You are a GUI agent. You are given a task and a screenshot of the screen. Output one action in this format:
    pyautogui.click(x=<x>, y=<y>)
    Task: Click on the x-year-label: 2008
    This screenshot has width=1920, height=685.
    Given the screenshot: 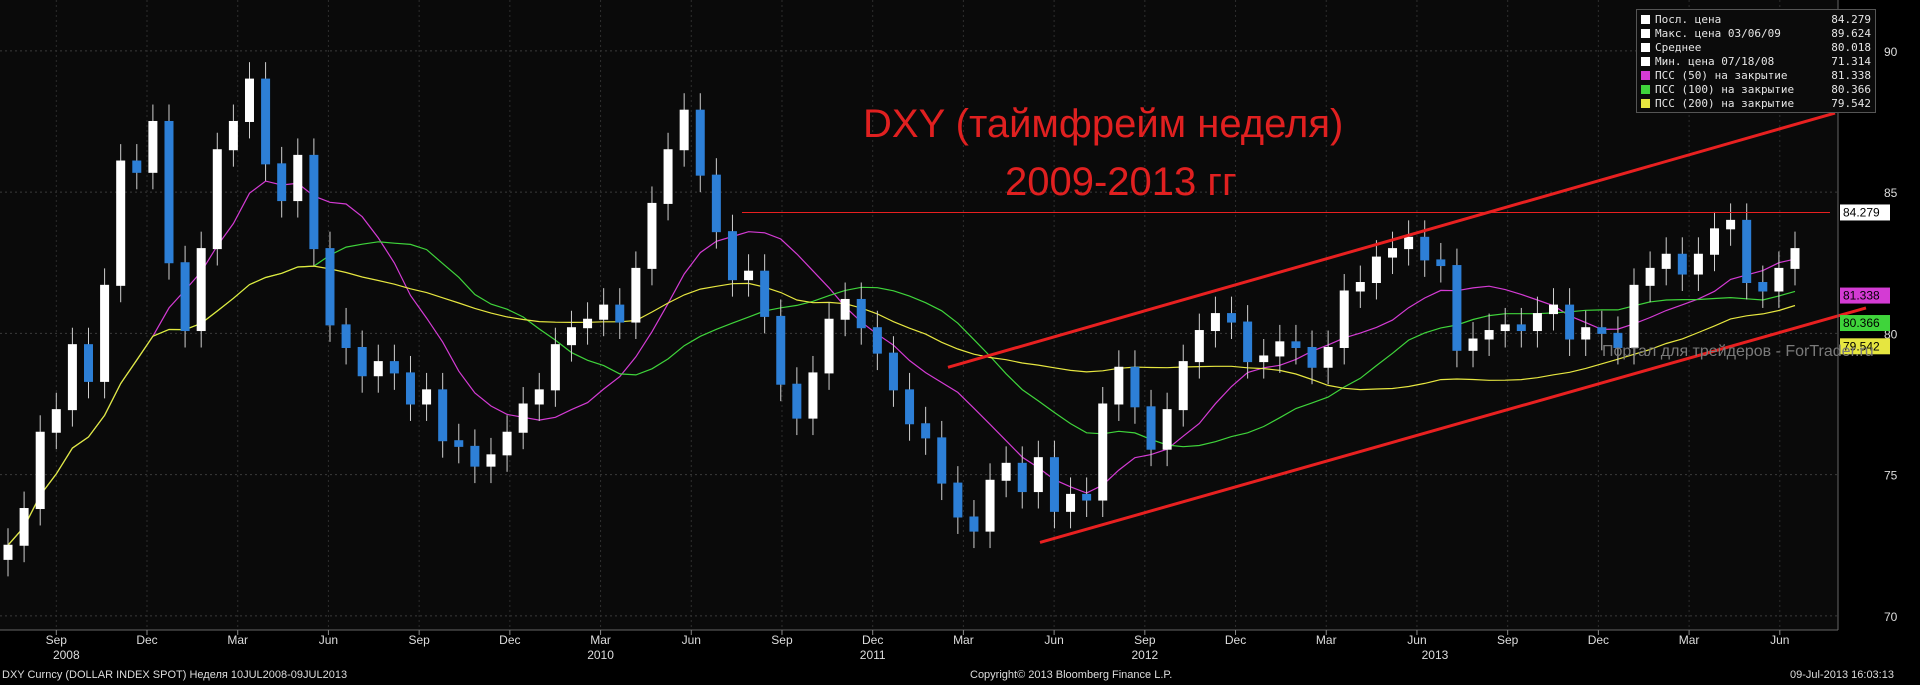 What is the action you would take?
    pyautogui.click(x=66, y=655)
    